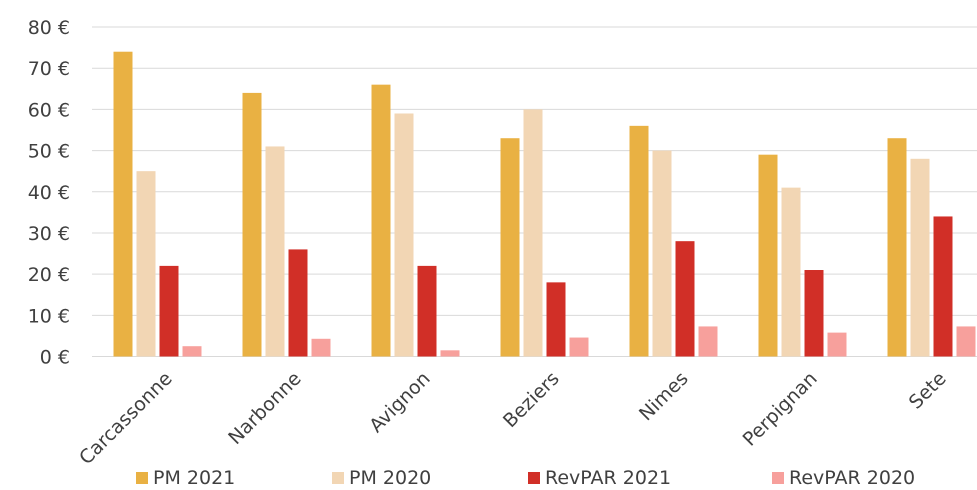 The image size is (977, 490). Describe the element at coordinates (55, 358) in the screenshot. I see `y-tick-label-0: 0 €` at that location.